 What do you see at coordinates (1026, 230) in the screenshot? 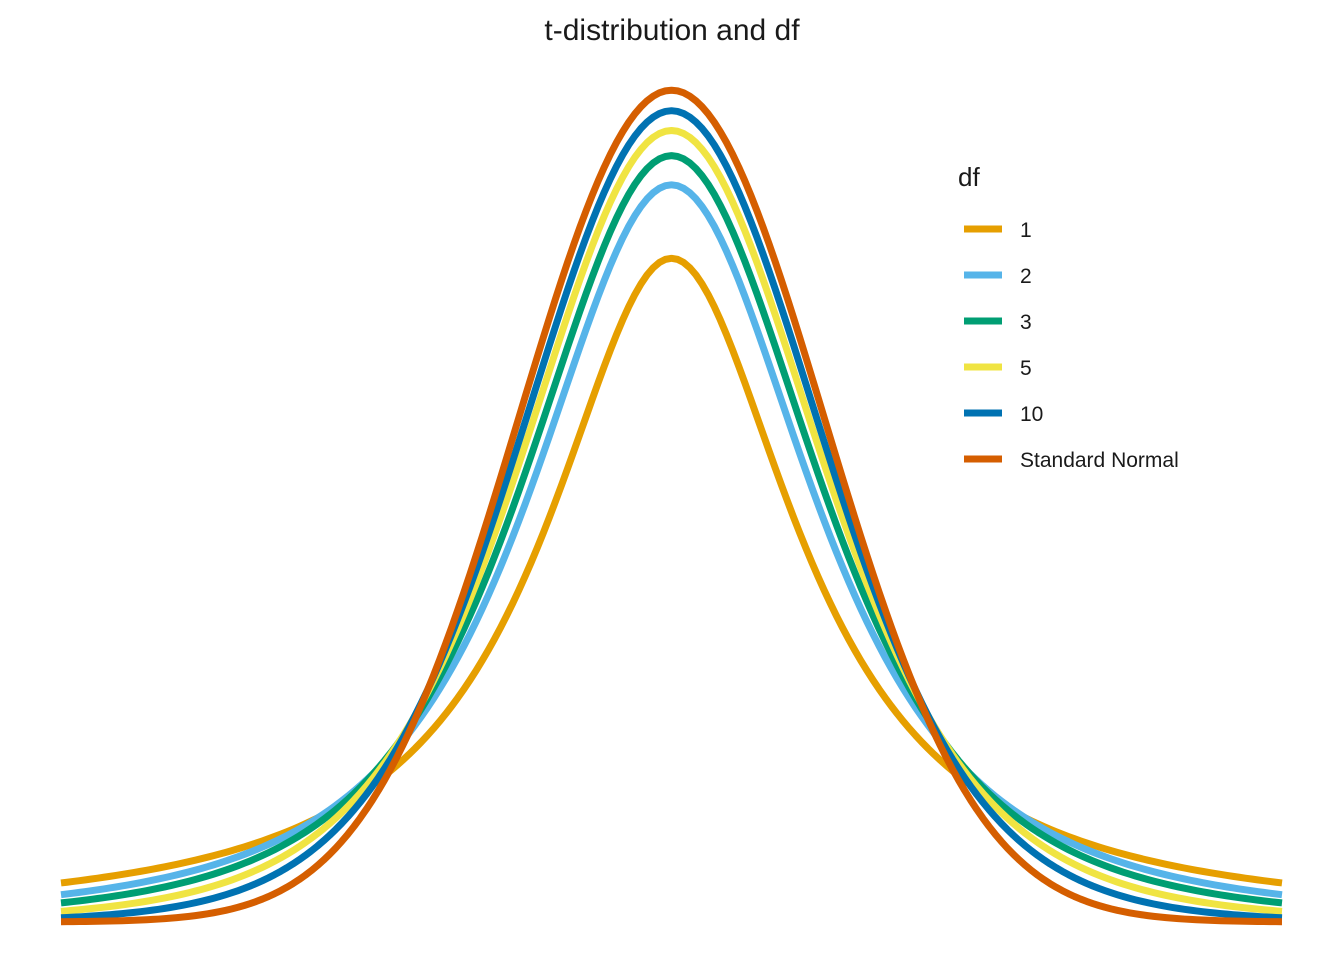
I see `legend-label-1: 1` at bounding box center [1026, 230].